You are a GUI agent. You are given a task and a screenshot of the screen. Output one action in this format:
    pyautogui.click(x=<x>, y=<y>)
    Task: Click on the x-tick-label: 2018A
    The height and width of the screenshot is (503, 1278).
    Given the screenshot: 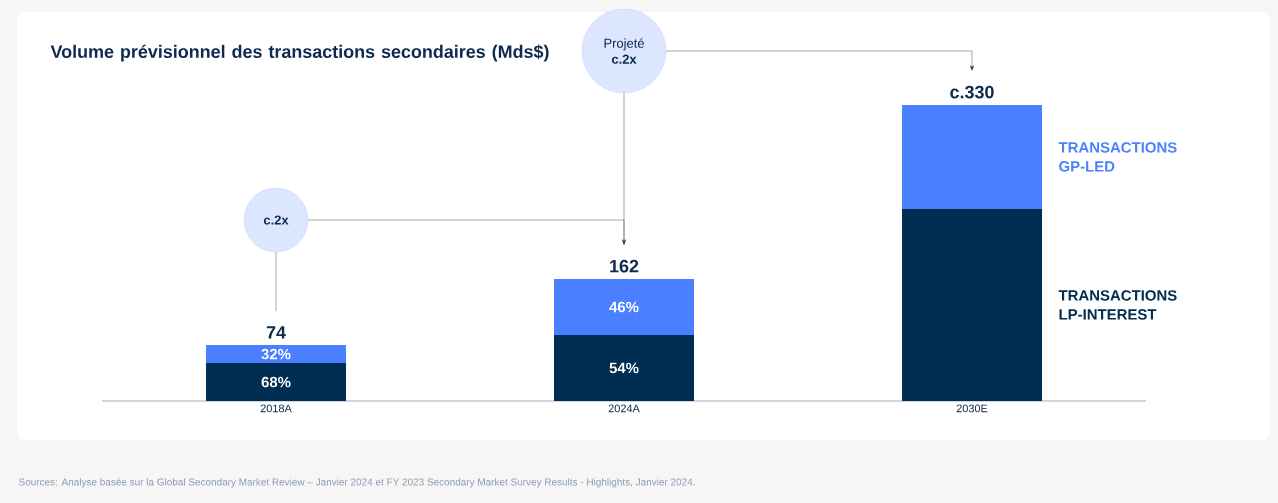 What is the action you would take?
    pyautogui.click(x=276, y=408)
    